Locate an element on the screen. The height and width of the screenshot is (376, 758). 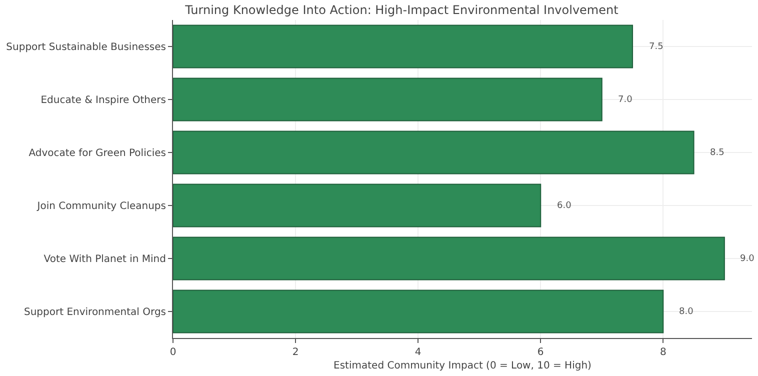
data-label: 8.0 is located at coordinates (686, 312).